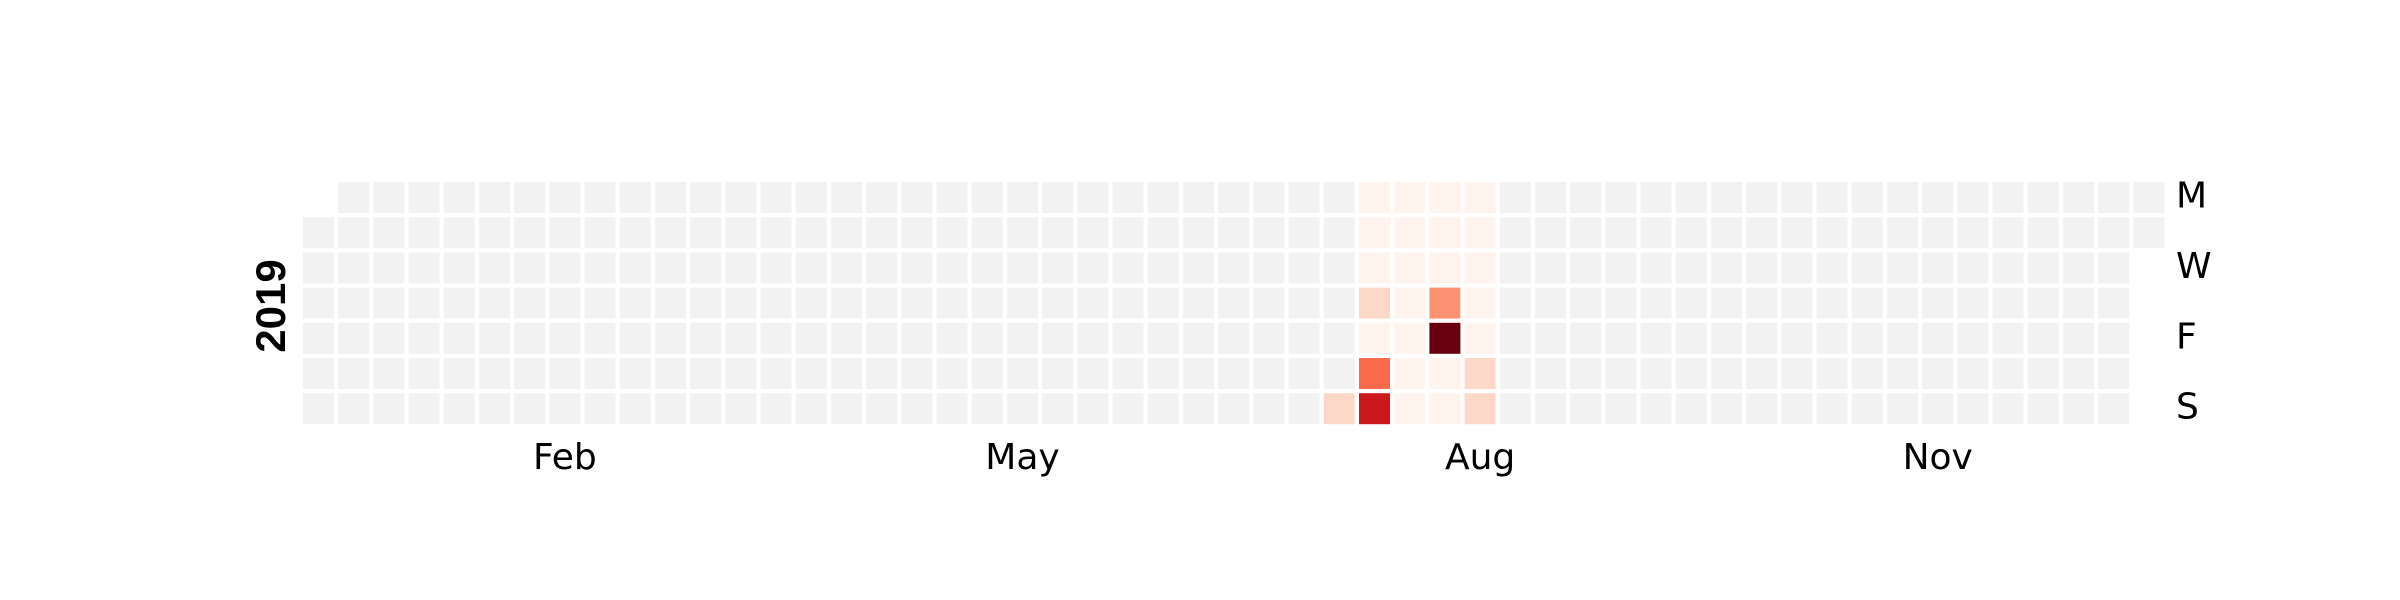  What do you see at coordinates (2194, 266) in the screenshot?
I see `day-label-w: W` at bounding box center [2194, 266].